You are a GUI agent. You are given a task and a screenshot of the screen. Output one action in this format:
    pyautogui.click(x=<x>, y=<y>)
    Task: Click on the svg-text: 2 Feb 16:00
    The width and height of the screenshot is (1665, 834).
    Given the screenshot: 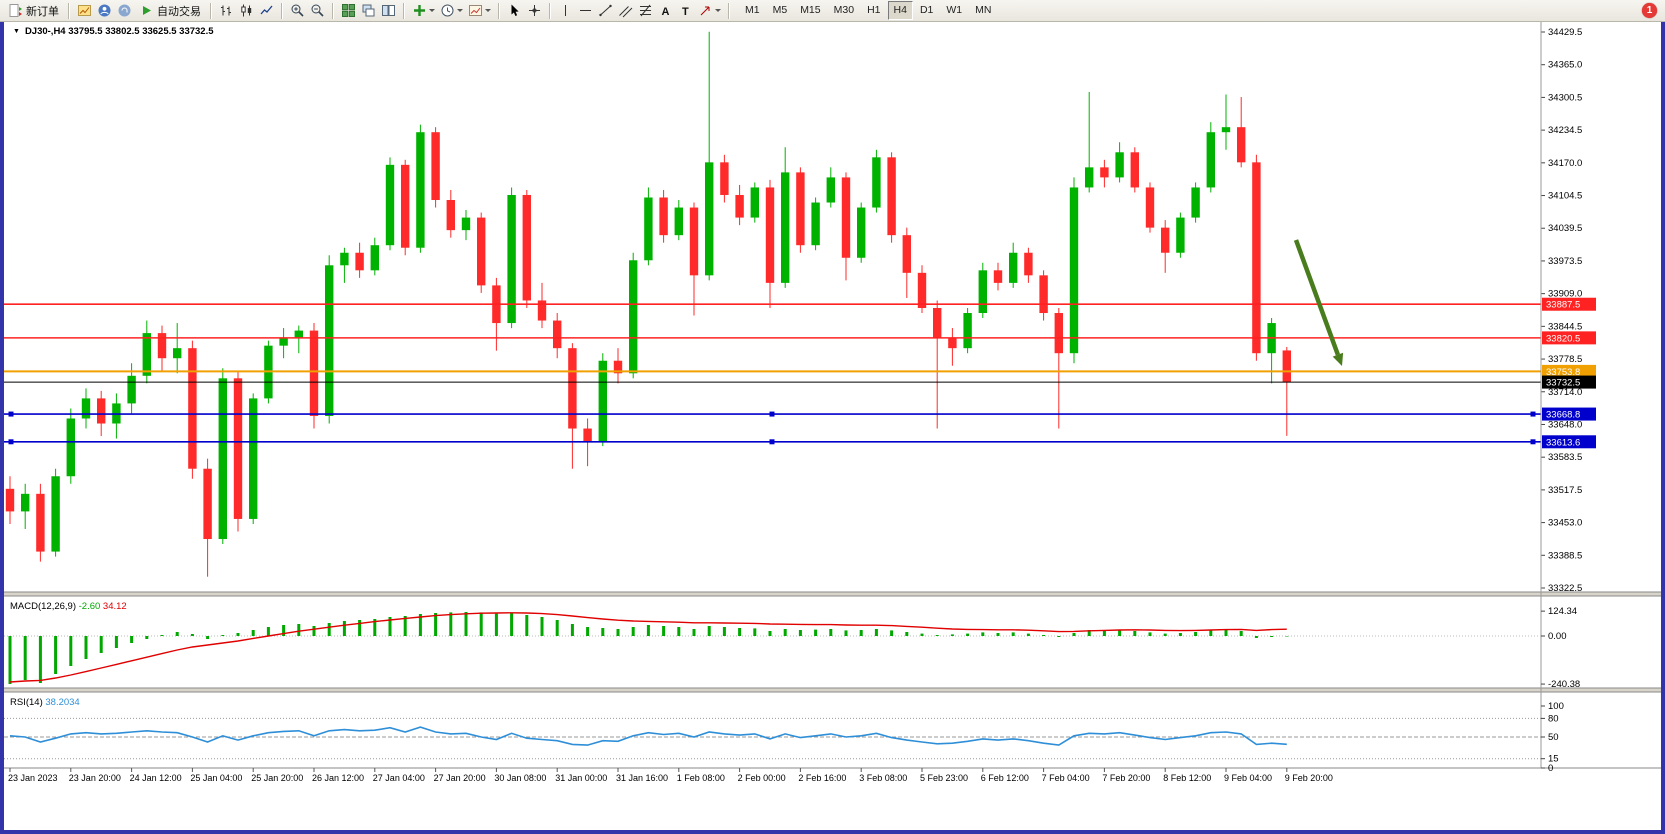 What is the action you would take?
    pyautogui.click(x=822, y=778)
    